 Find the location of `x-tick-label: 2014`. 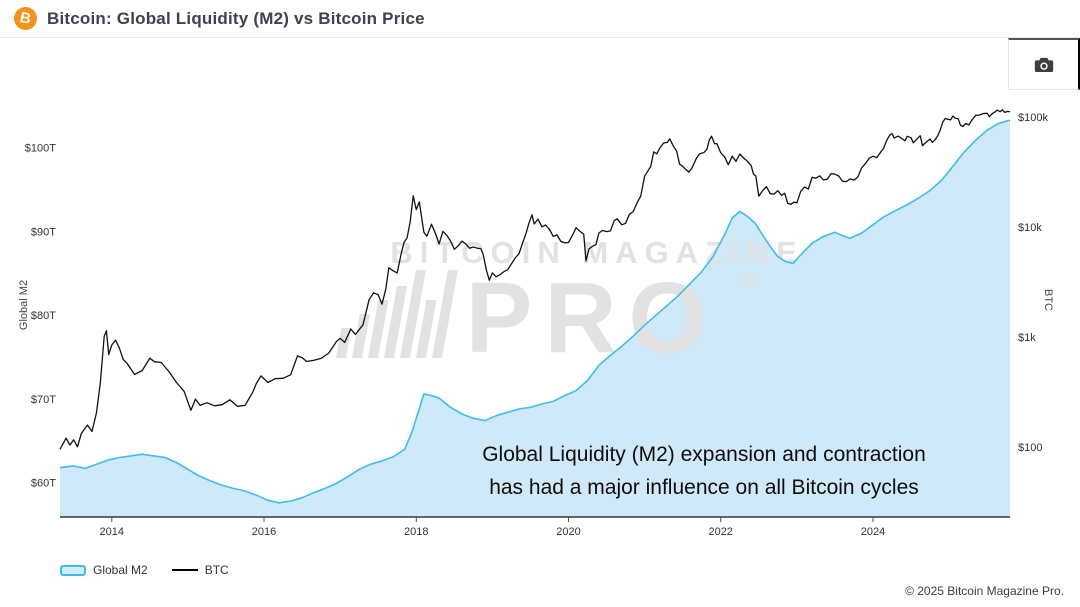

x-tick-label: 2014 is located at coordinates (112, 532).